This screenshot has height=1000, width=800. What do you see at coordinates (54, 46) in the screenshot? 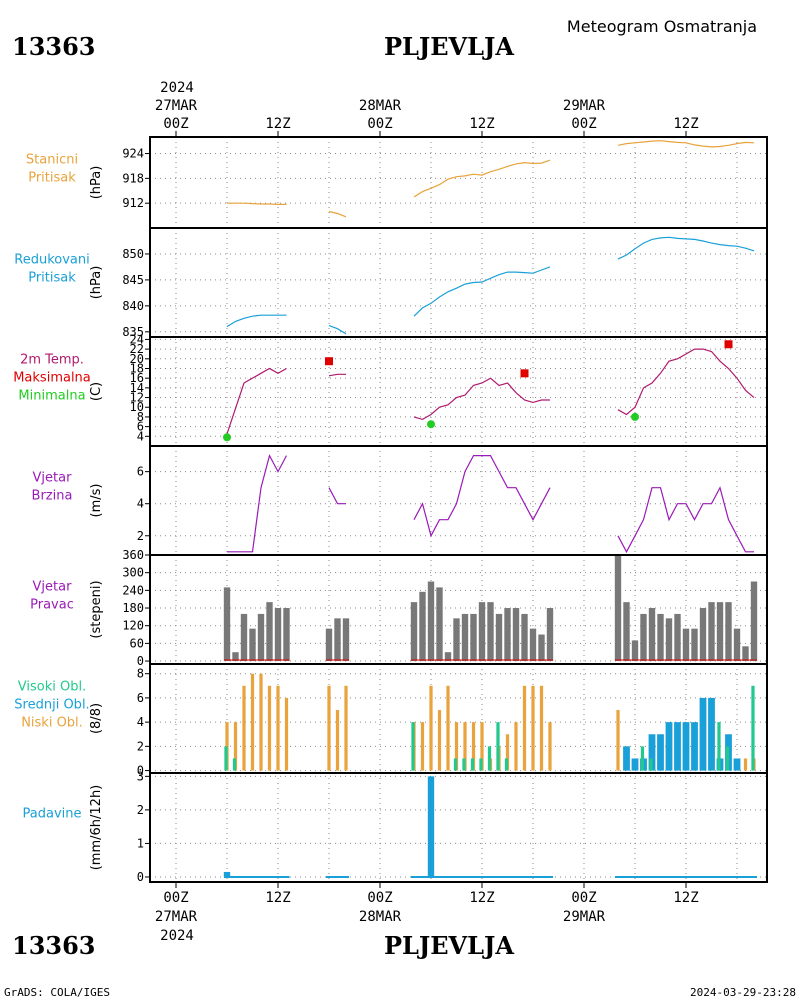
I see `station-id-top: 13363` at bounding box center [54, 46].